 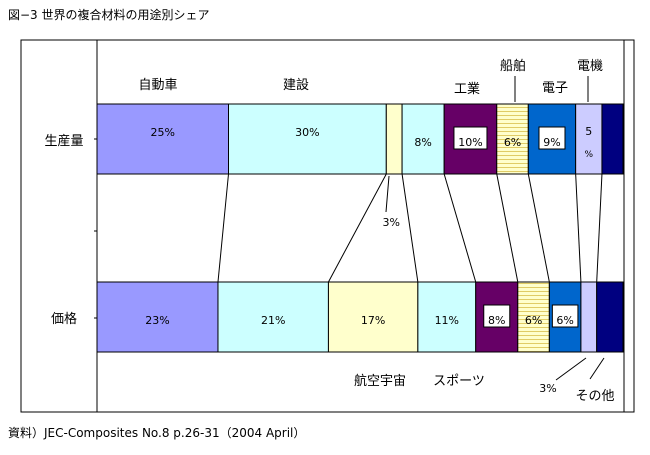 What do you see at coordinates (589, 155) in the screenshot?
I see `data-label: %` at bounding box center [589, 155].